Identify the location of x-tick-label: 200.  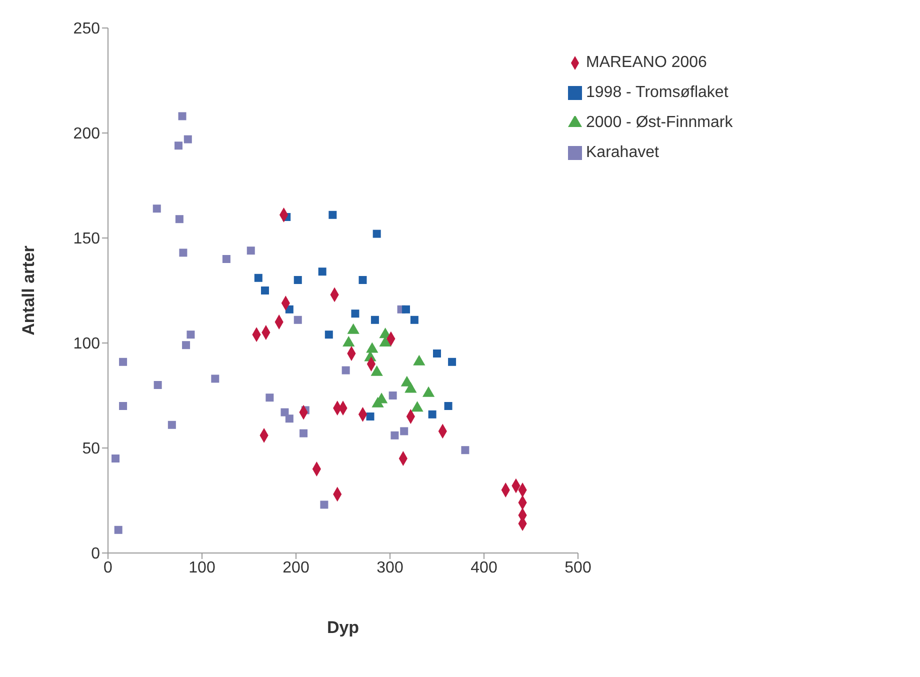
(296, 567).